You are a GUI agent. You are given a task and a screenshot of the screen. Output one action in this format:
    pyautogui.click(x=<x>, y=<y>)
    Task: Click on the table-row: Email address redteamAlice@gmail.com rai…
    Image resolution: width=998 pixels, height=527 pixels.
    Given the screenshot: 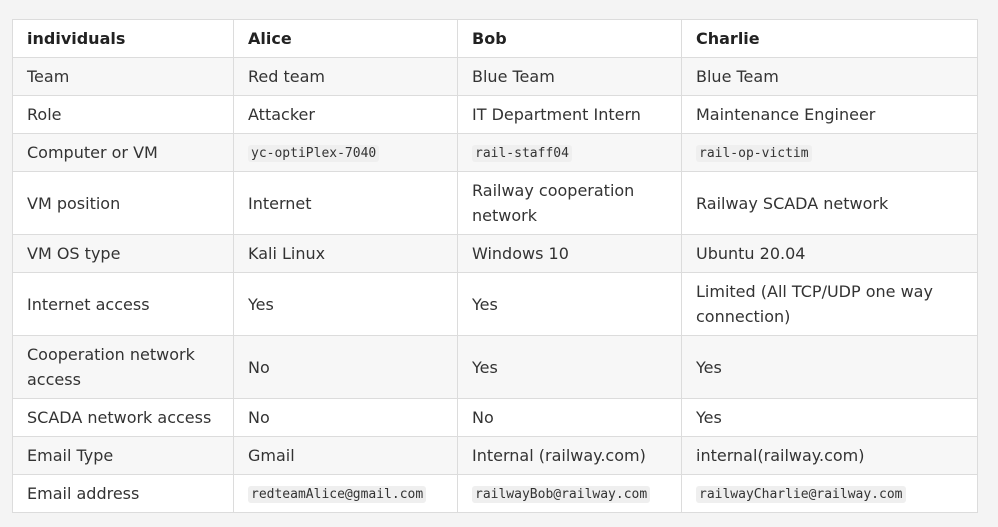 What is the action you would take?
    pyautogui.click(x=495, y=493)
    